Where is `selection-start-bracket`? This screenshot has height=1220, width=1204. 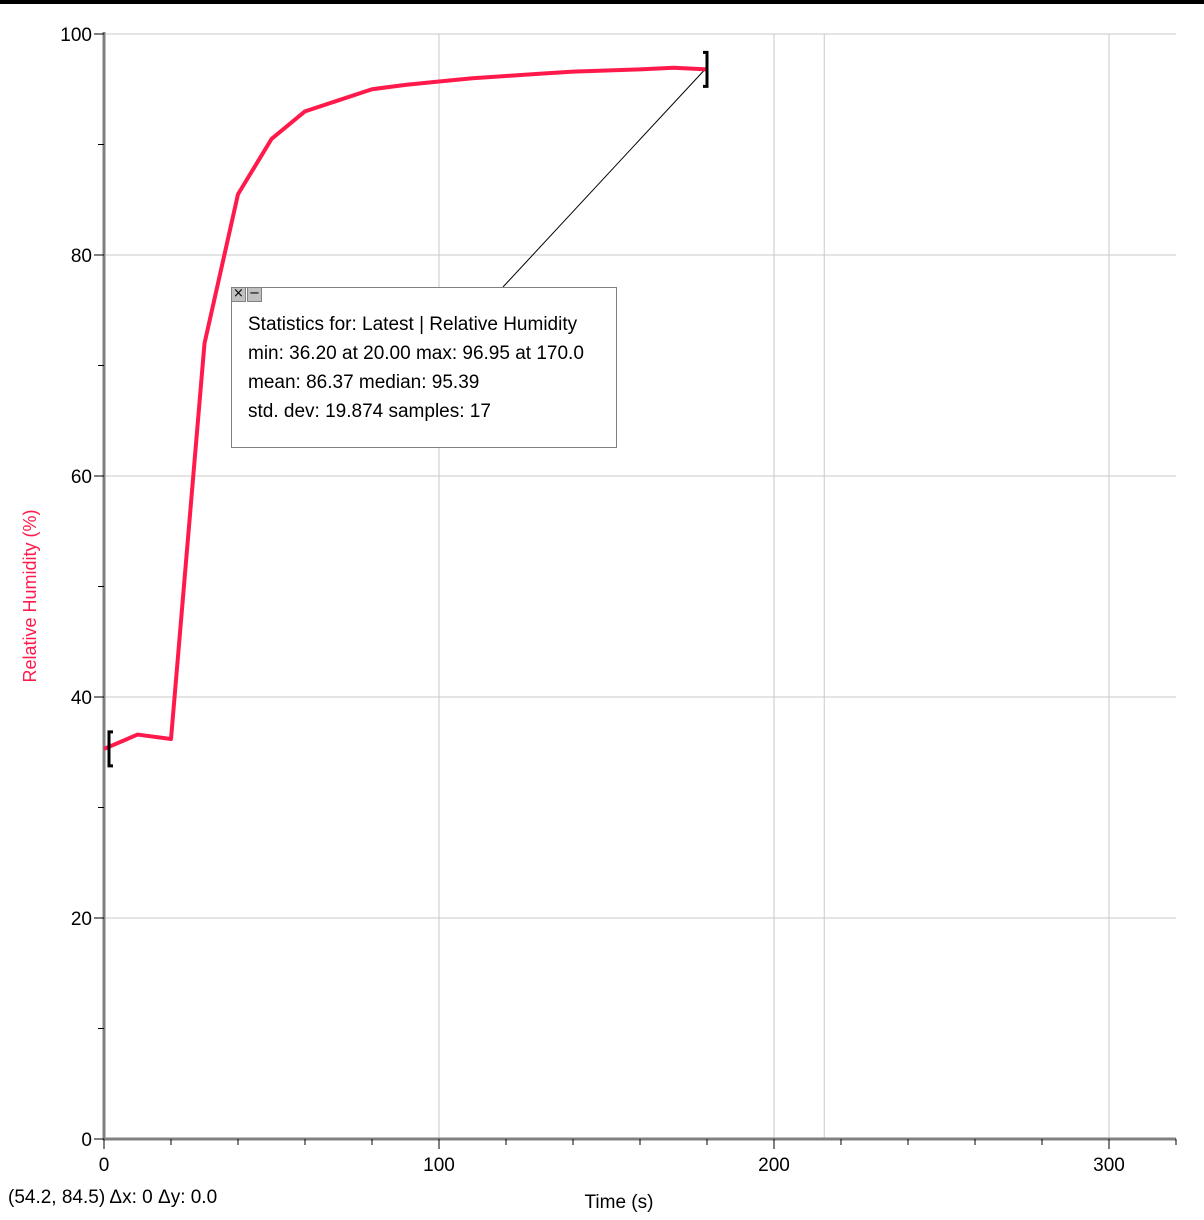
selection-start-bracket is located at coordinates (110, 749).